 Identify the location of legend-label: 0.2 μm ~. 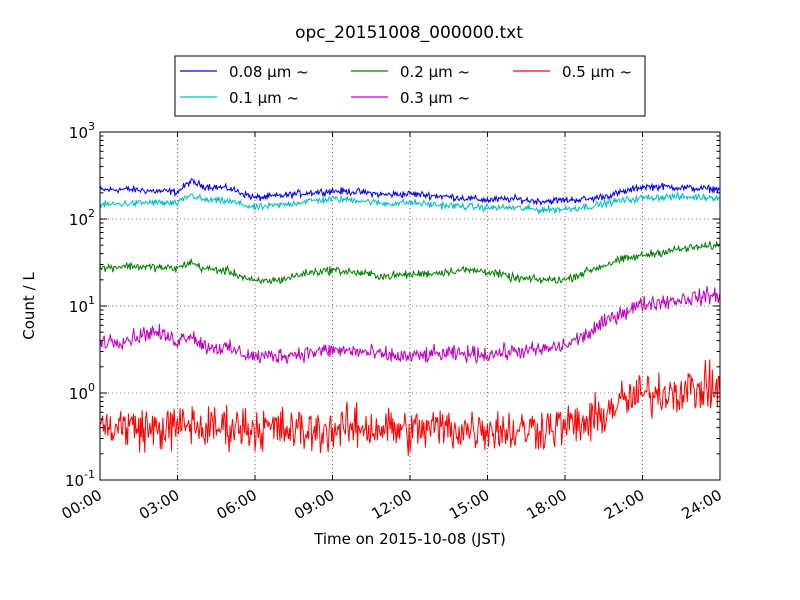
(435, 72).